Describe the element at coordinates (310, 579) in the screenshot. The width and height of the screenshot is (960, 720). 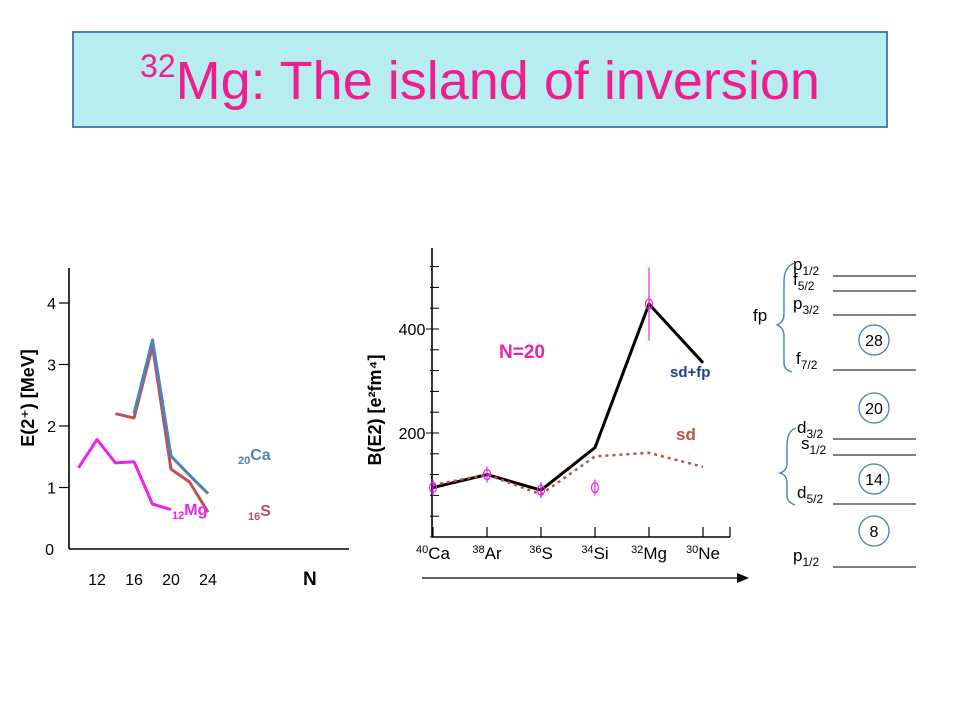
I see `x-axis-label-n: N` at that location.